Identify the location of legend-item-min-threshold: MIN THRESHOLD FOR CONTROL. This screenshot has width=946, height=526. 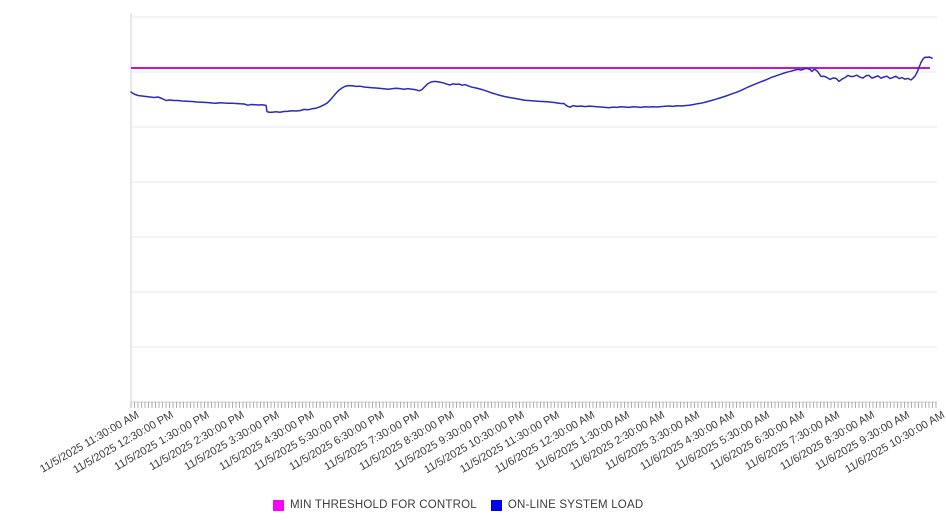
(375, 505).